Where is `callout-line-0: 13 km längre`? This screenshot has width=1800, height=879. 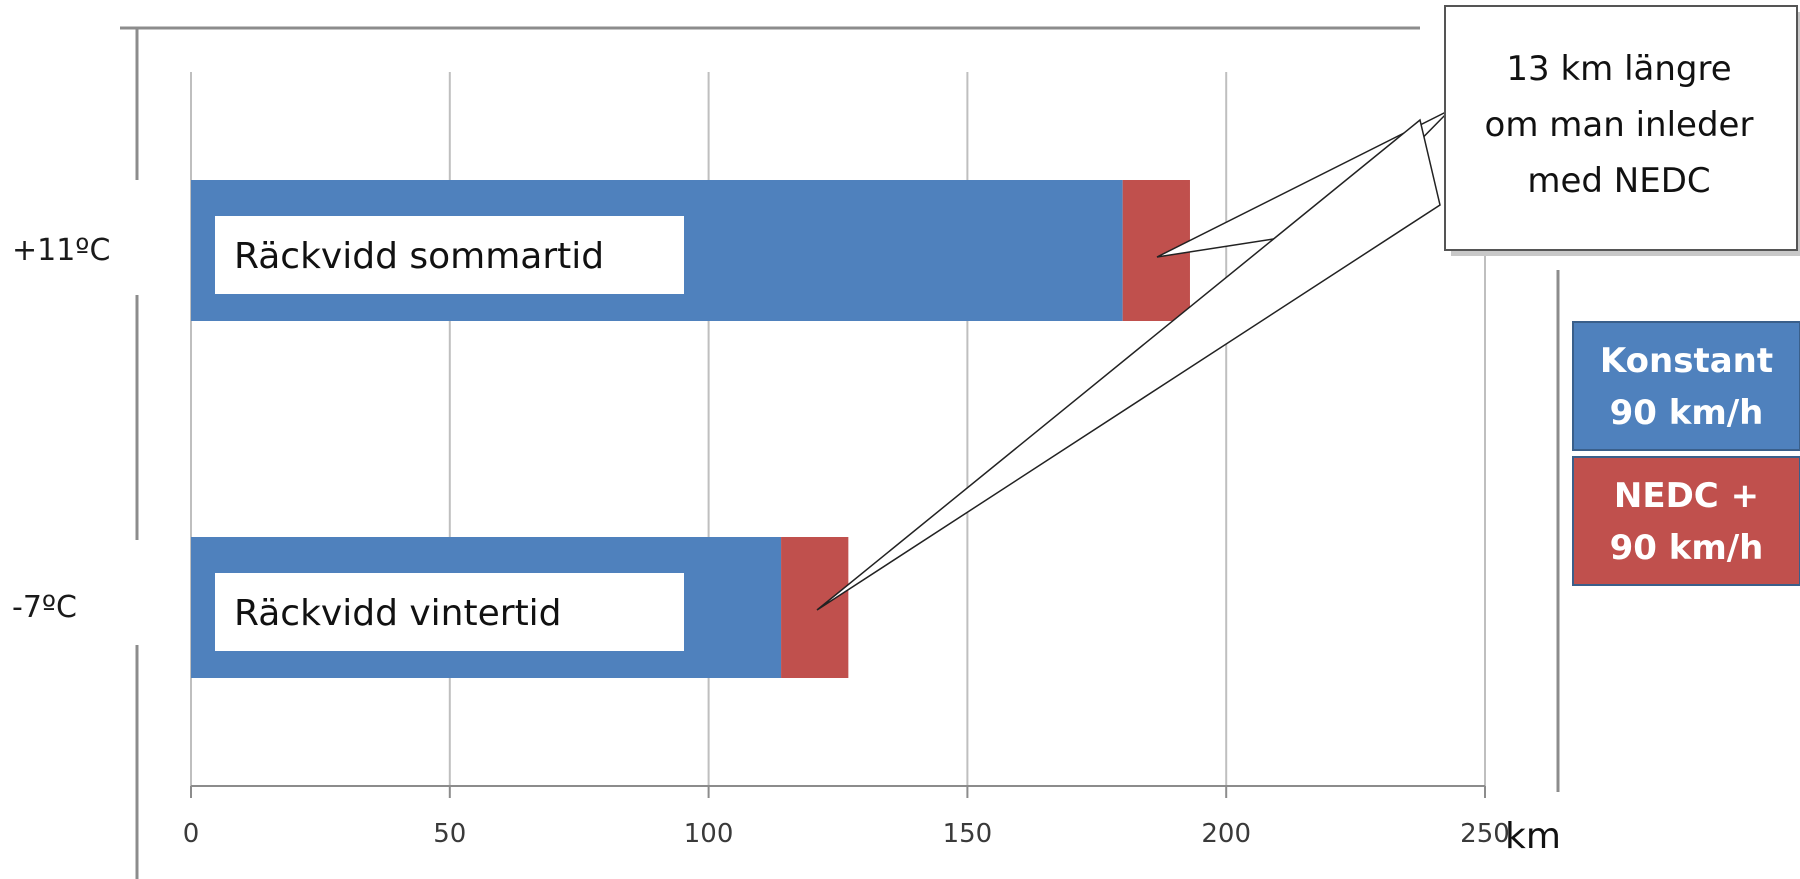 callout-line-0: 13 km längre is located at coordinates (1618, 69).